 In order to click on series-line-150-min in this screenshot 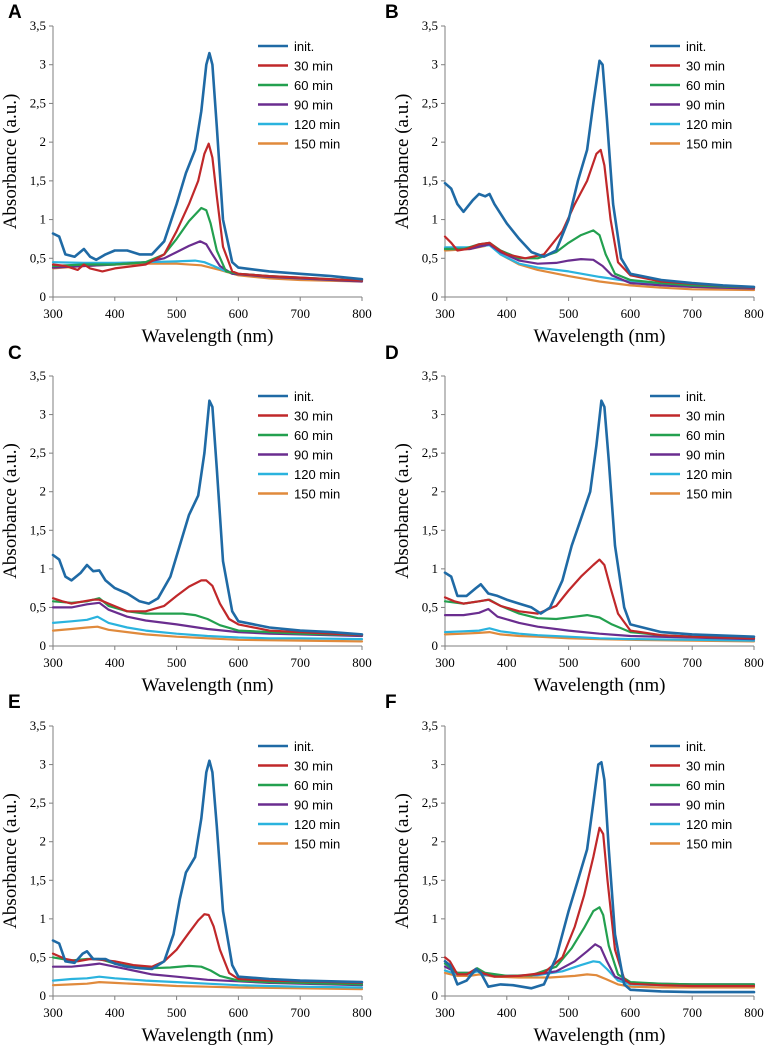, I will do `click(207, 634)`.